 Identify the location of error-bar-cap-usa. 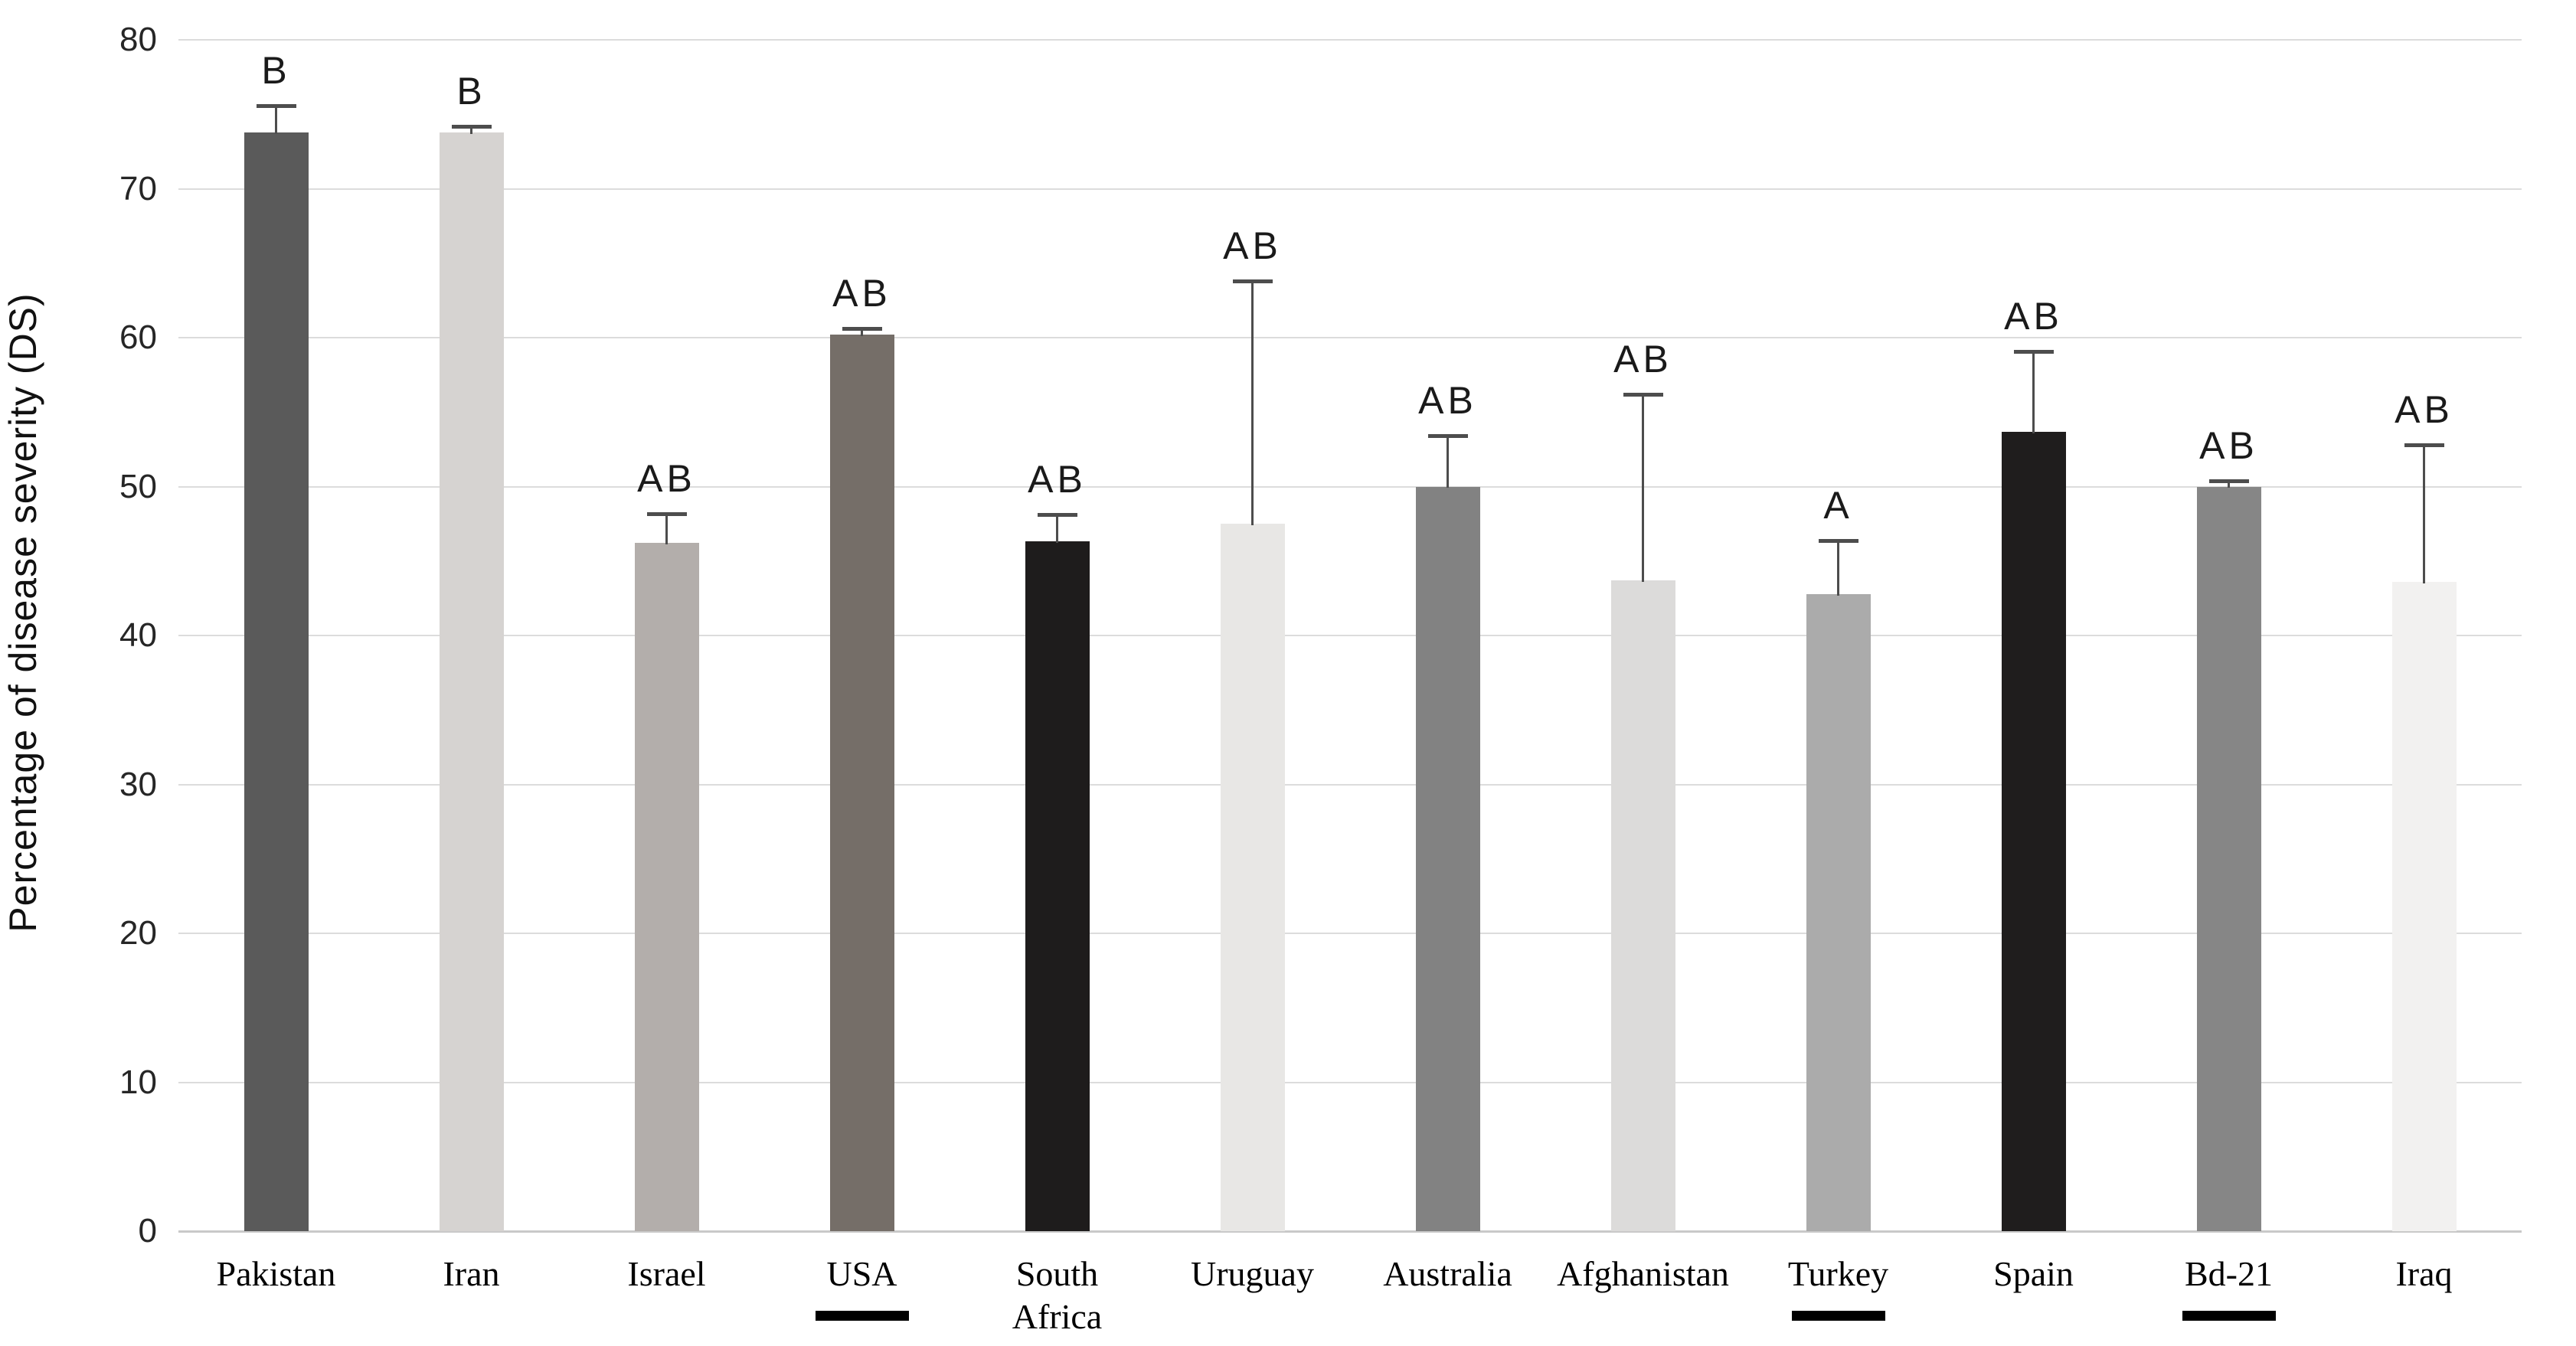
(862, 329).